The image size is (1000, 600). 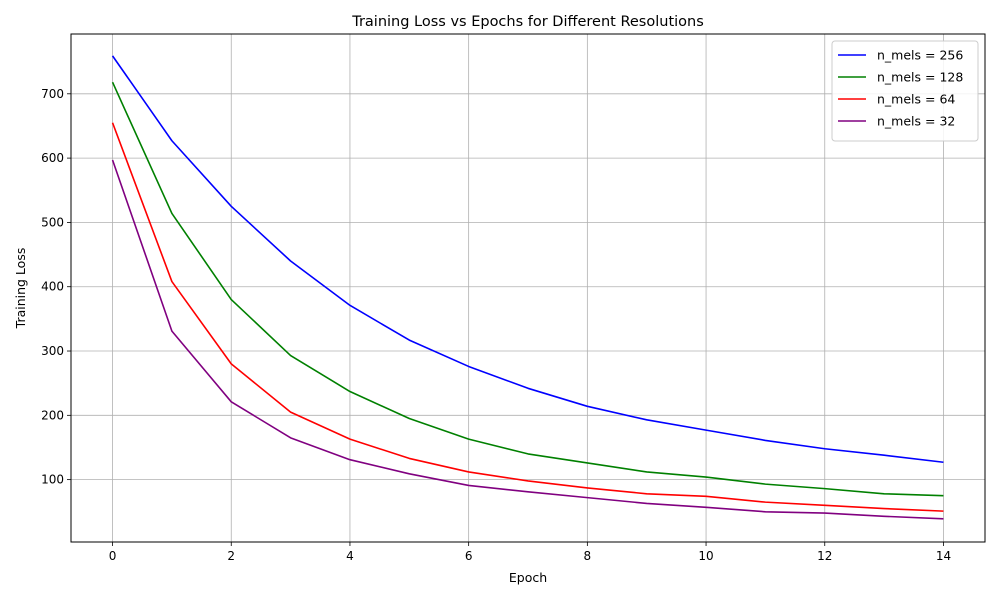 I want to click on x-tick-label: 12, so click(x=824, y=556).